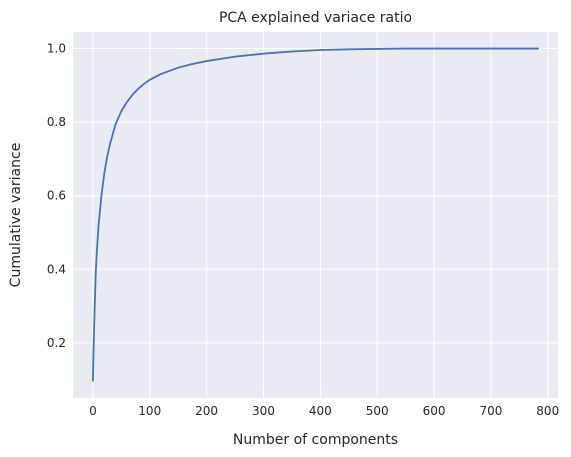 The width and height of the screenshot is (571, 457). Describe the element at coordinates (56, 269) in the screenshot. I see `y-tick-label: 0.4` at that location.